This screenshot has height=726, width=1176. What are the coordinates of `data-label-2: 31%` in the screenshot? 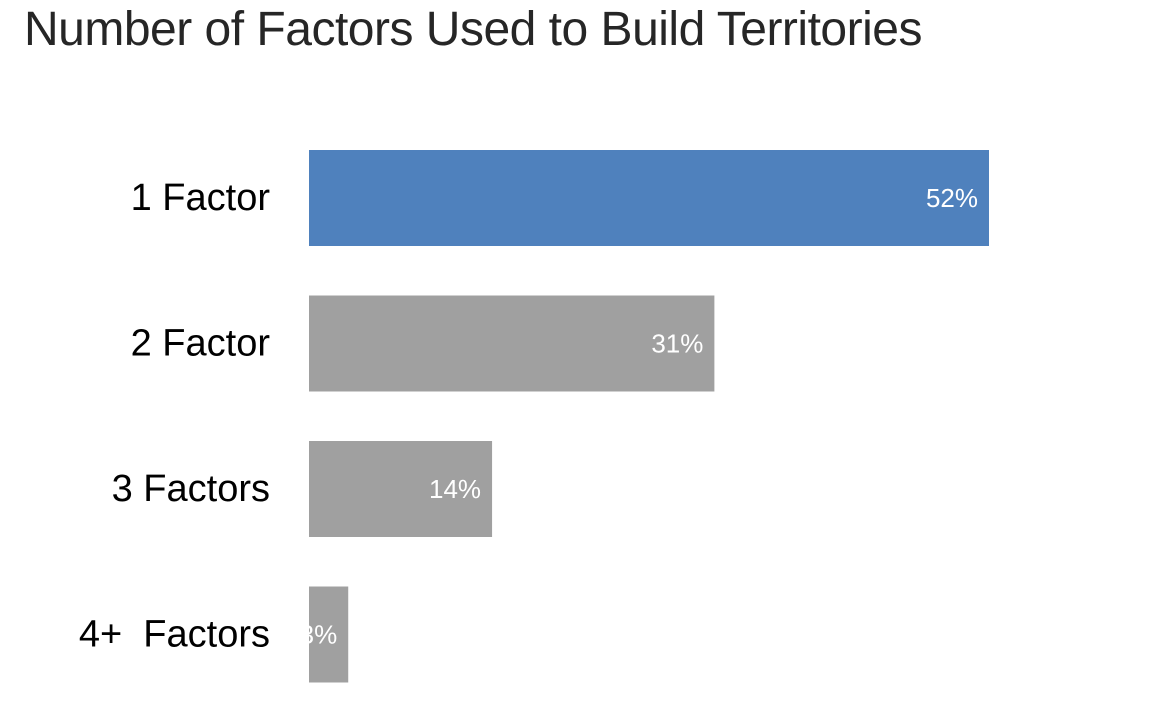 It's located at (677, 344).